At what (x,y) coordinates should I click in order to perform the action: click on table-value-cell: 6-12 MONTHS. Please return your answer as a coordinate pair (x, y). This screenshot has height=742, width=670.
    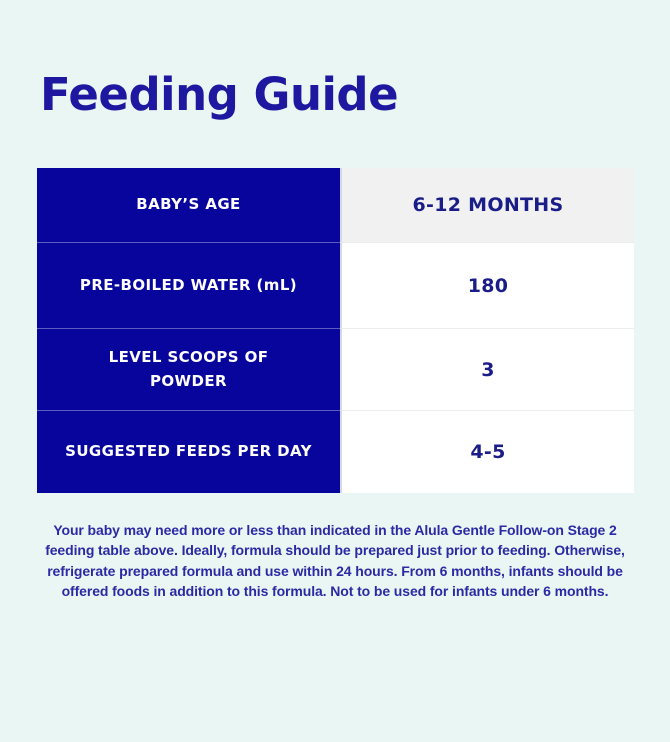
    Looking at the image, I should click on (487, 205).